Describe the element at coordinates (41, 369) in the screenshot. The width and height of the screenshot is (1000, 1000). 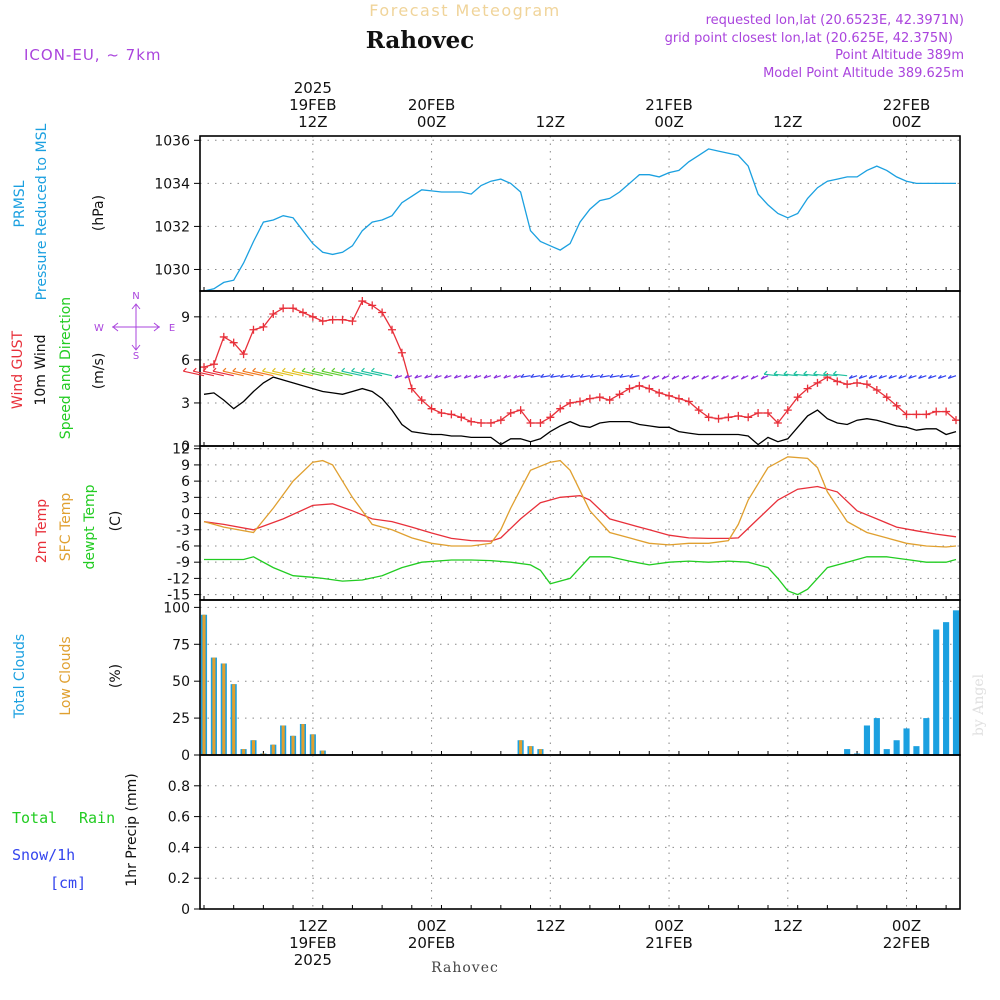
I see `wind-10m-label: 10m Wind` at that location.